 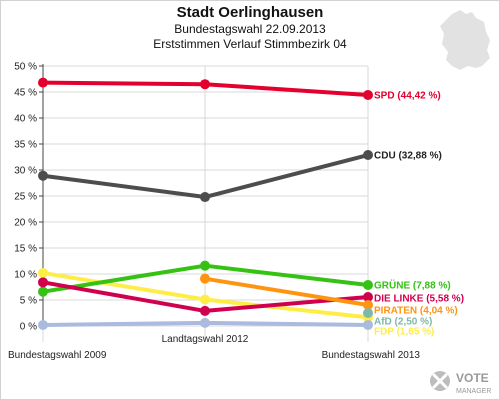 What do you see at coordinates (25, 249) in the screenshot?
I see `y-tick-label: 15 %` at bounding box center [25, 249].